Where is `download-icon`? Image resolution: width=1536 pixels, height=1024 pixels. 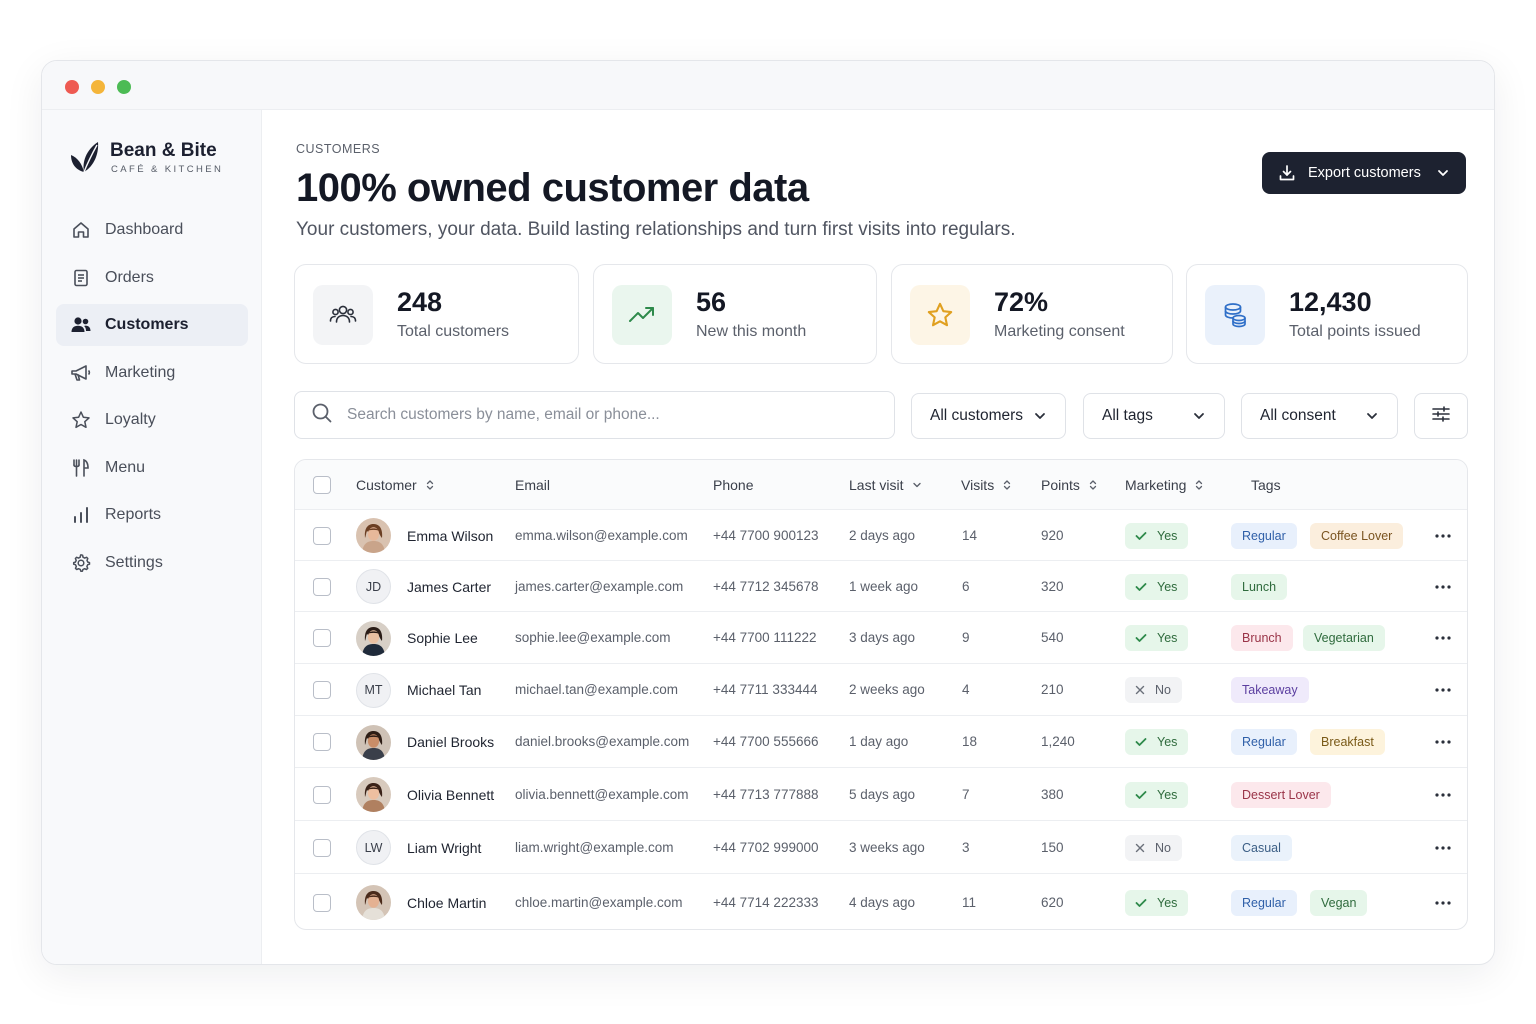
download-icon is located at coordinates (1287, 173).